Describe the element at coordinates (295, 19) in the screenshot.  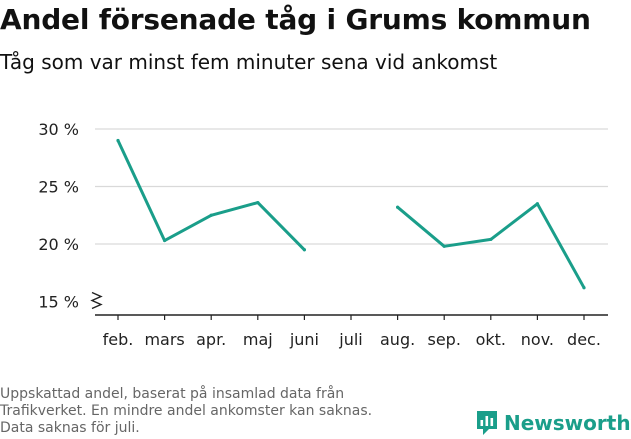
I see `chart-title: Andel försenade tåg i Grums kommun` at that location.